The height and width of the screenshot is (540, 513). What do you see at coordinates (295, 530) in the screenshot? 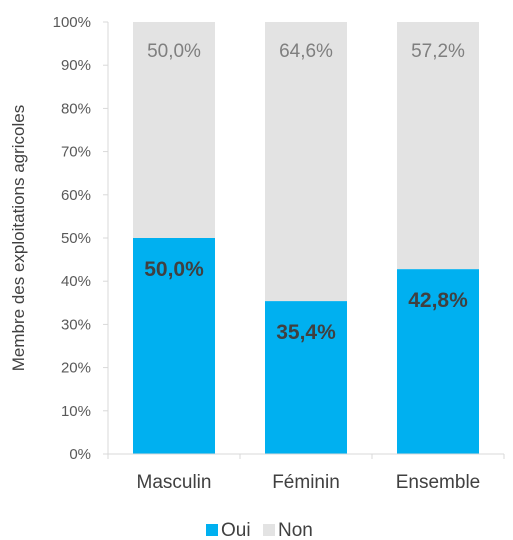
I see `legend-label-1: Non` at bounding box center [295, 530].